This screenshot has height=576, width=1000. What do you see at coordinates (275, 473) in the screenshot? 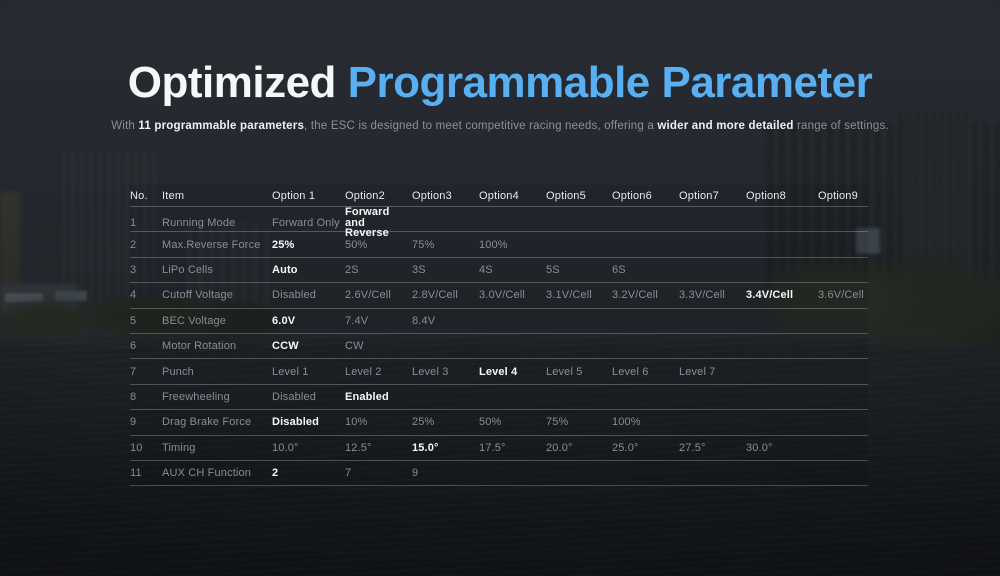
I see `option-cell: 2` at bounding box center [275, 473].